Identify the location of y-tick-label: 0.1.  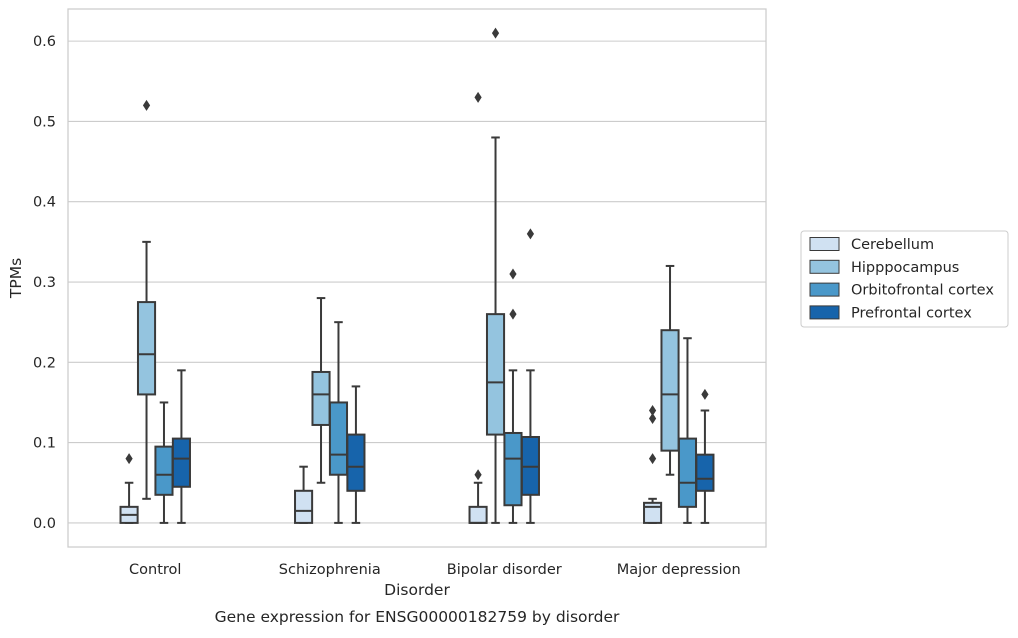
(44, 444).